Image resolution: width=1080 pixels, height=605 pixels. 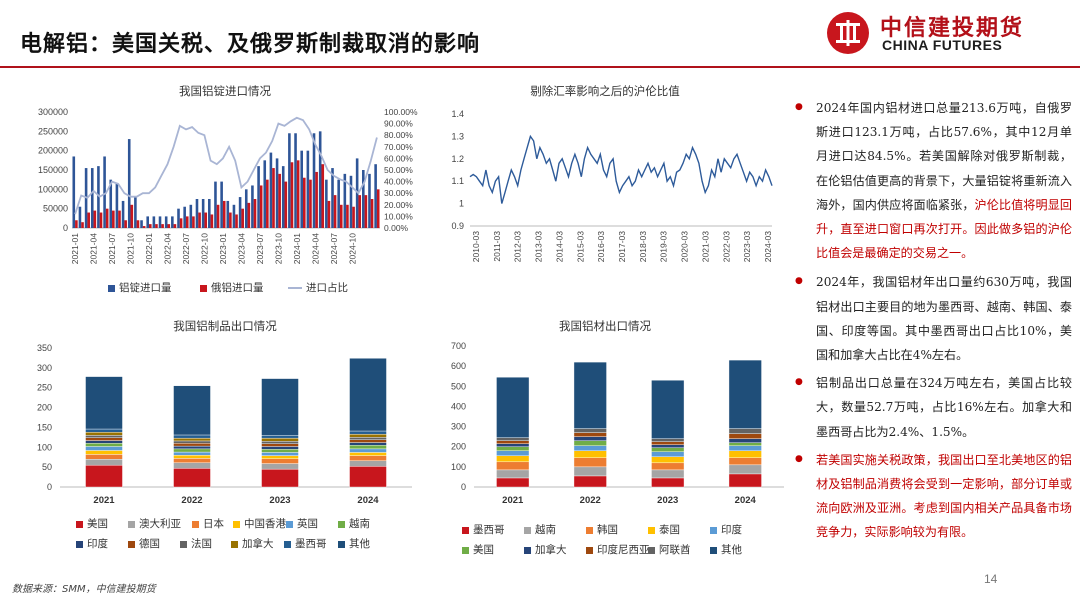 What do you see at coordinates (44, 348) in the screenshot?
I see `y-tick-label: 350` at bounding box center [44, 348].